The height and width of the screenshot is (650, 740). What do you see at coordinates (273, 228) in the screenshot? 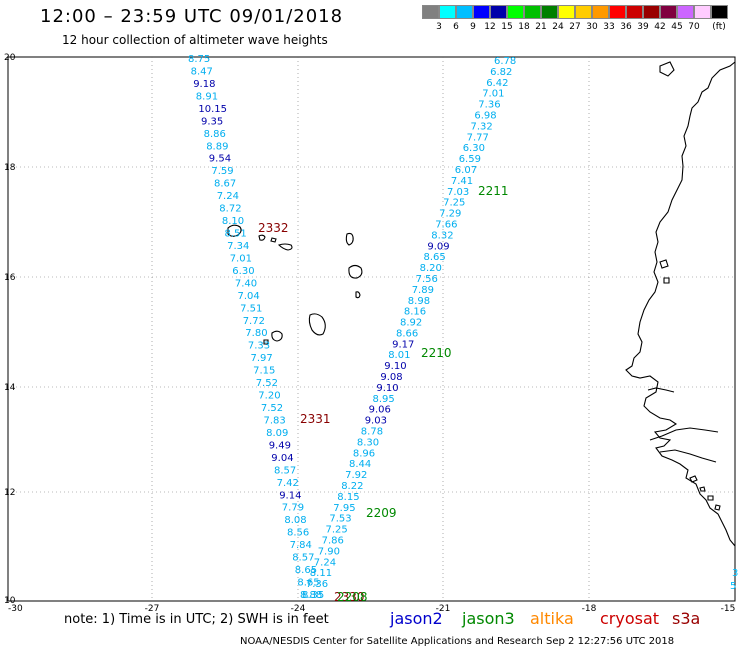
I see `pass-label-2332: 2332` at bounding box center [273, 228].